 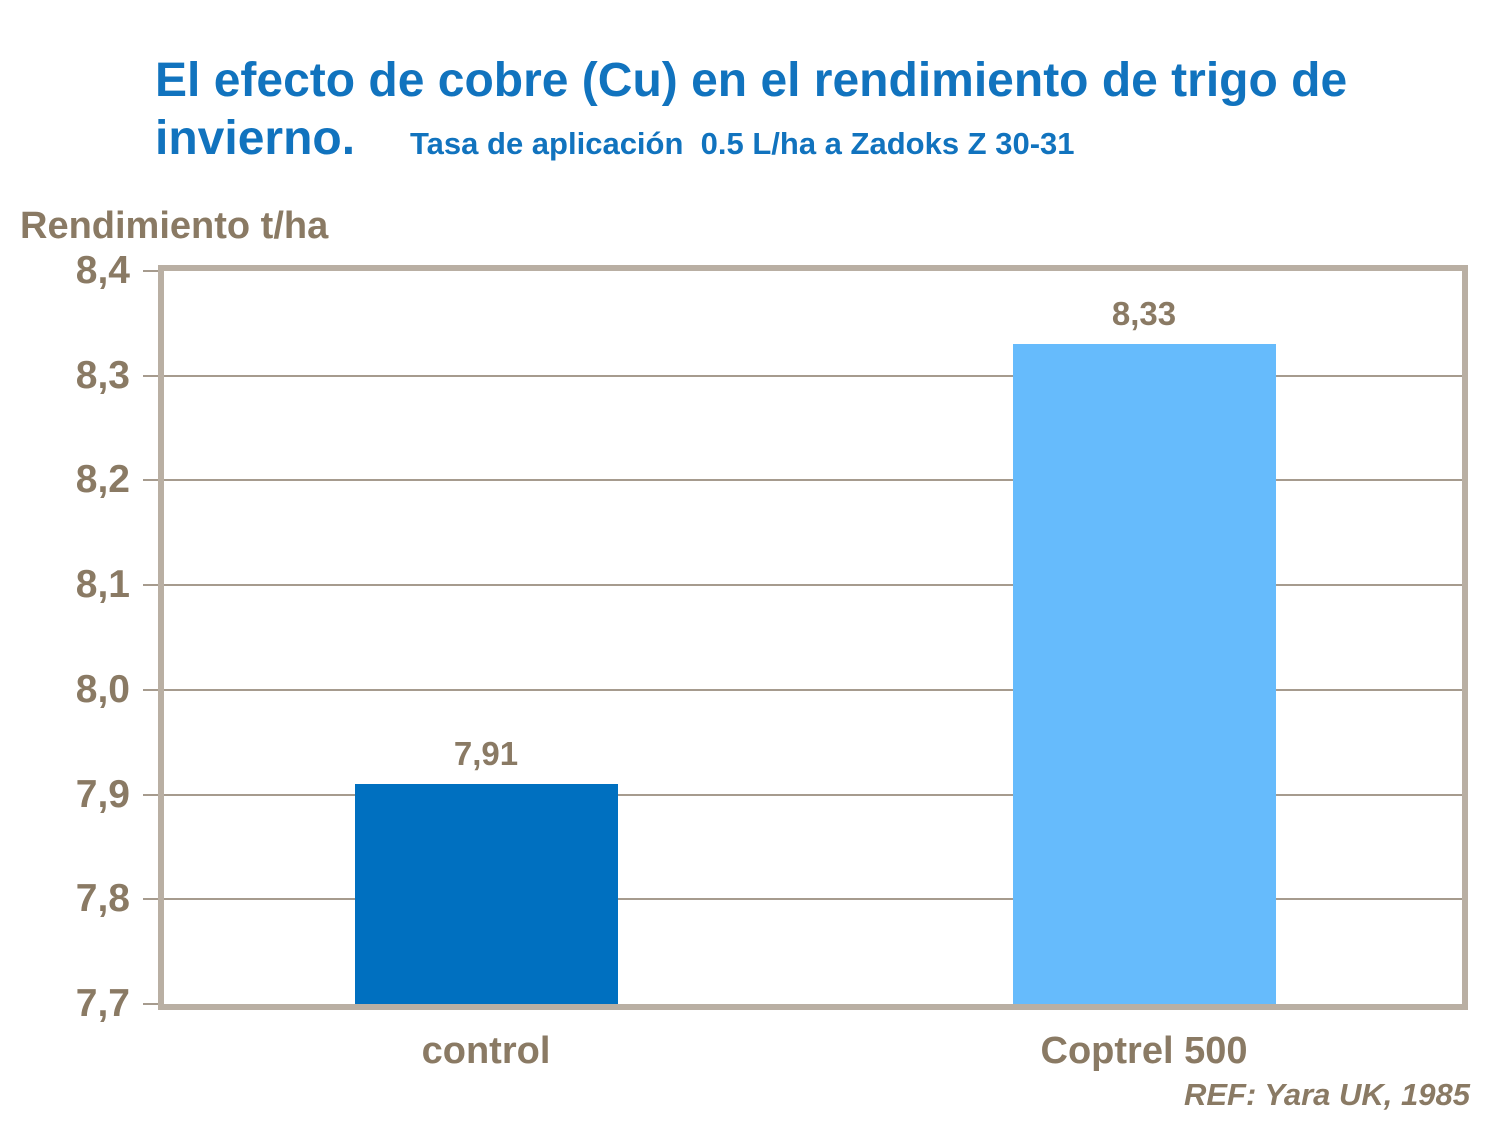 What do you see at coordinates (1144, 1051) in the screenshot?
I see `x-category-label: Coptrel 500` at bounding box center [1144, 1051].